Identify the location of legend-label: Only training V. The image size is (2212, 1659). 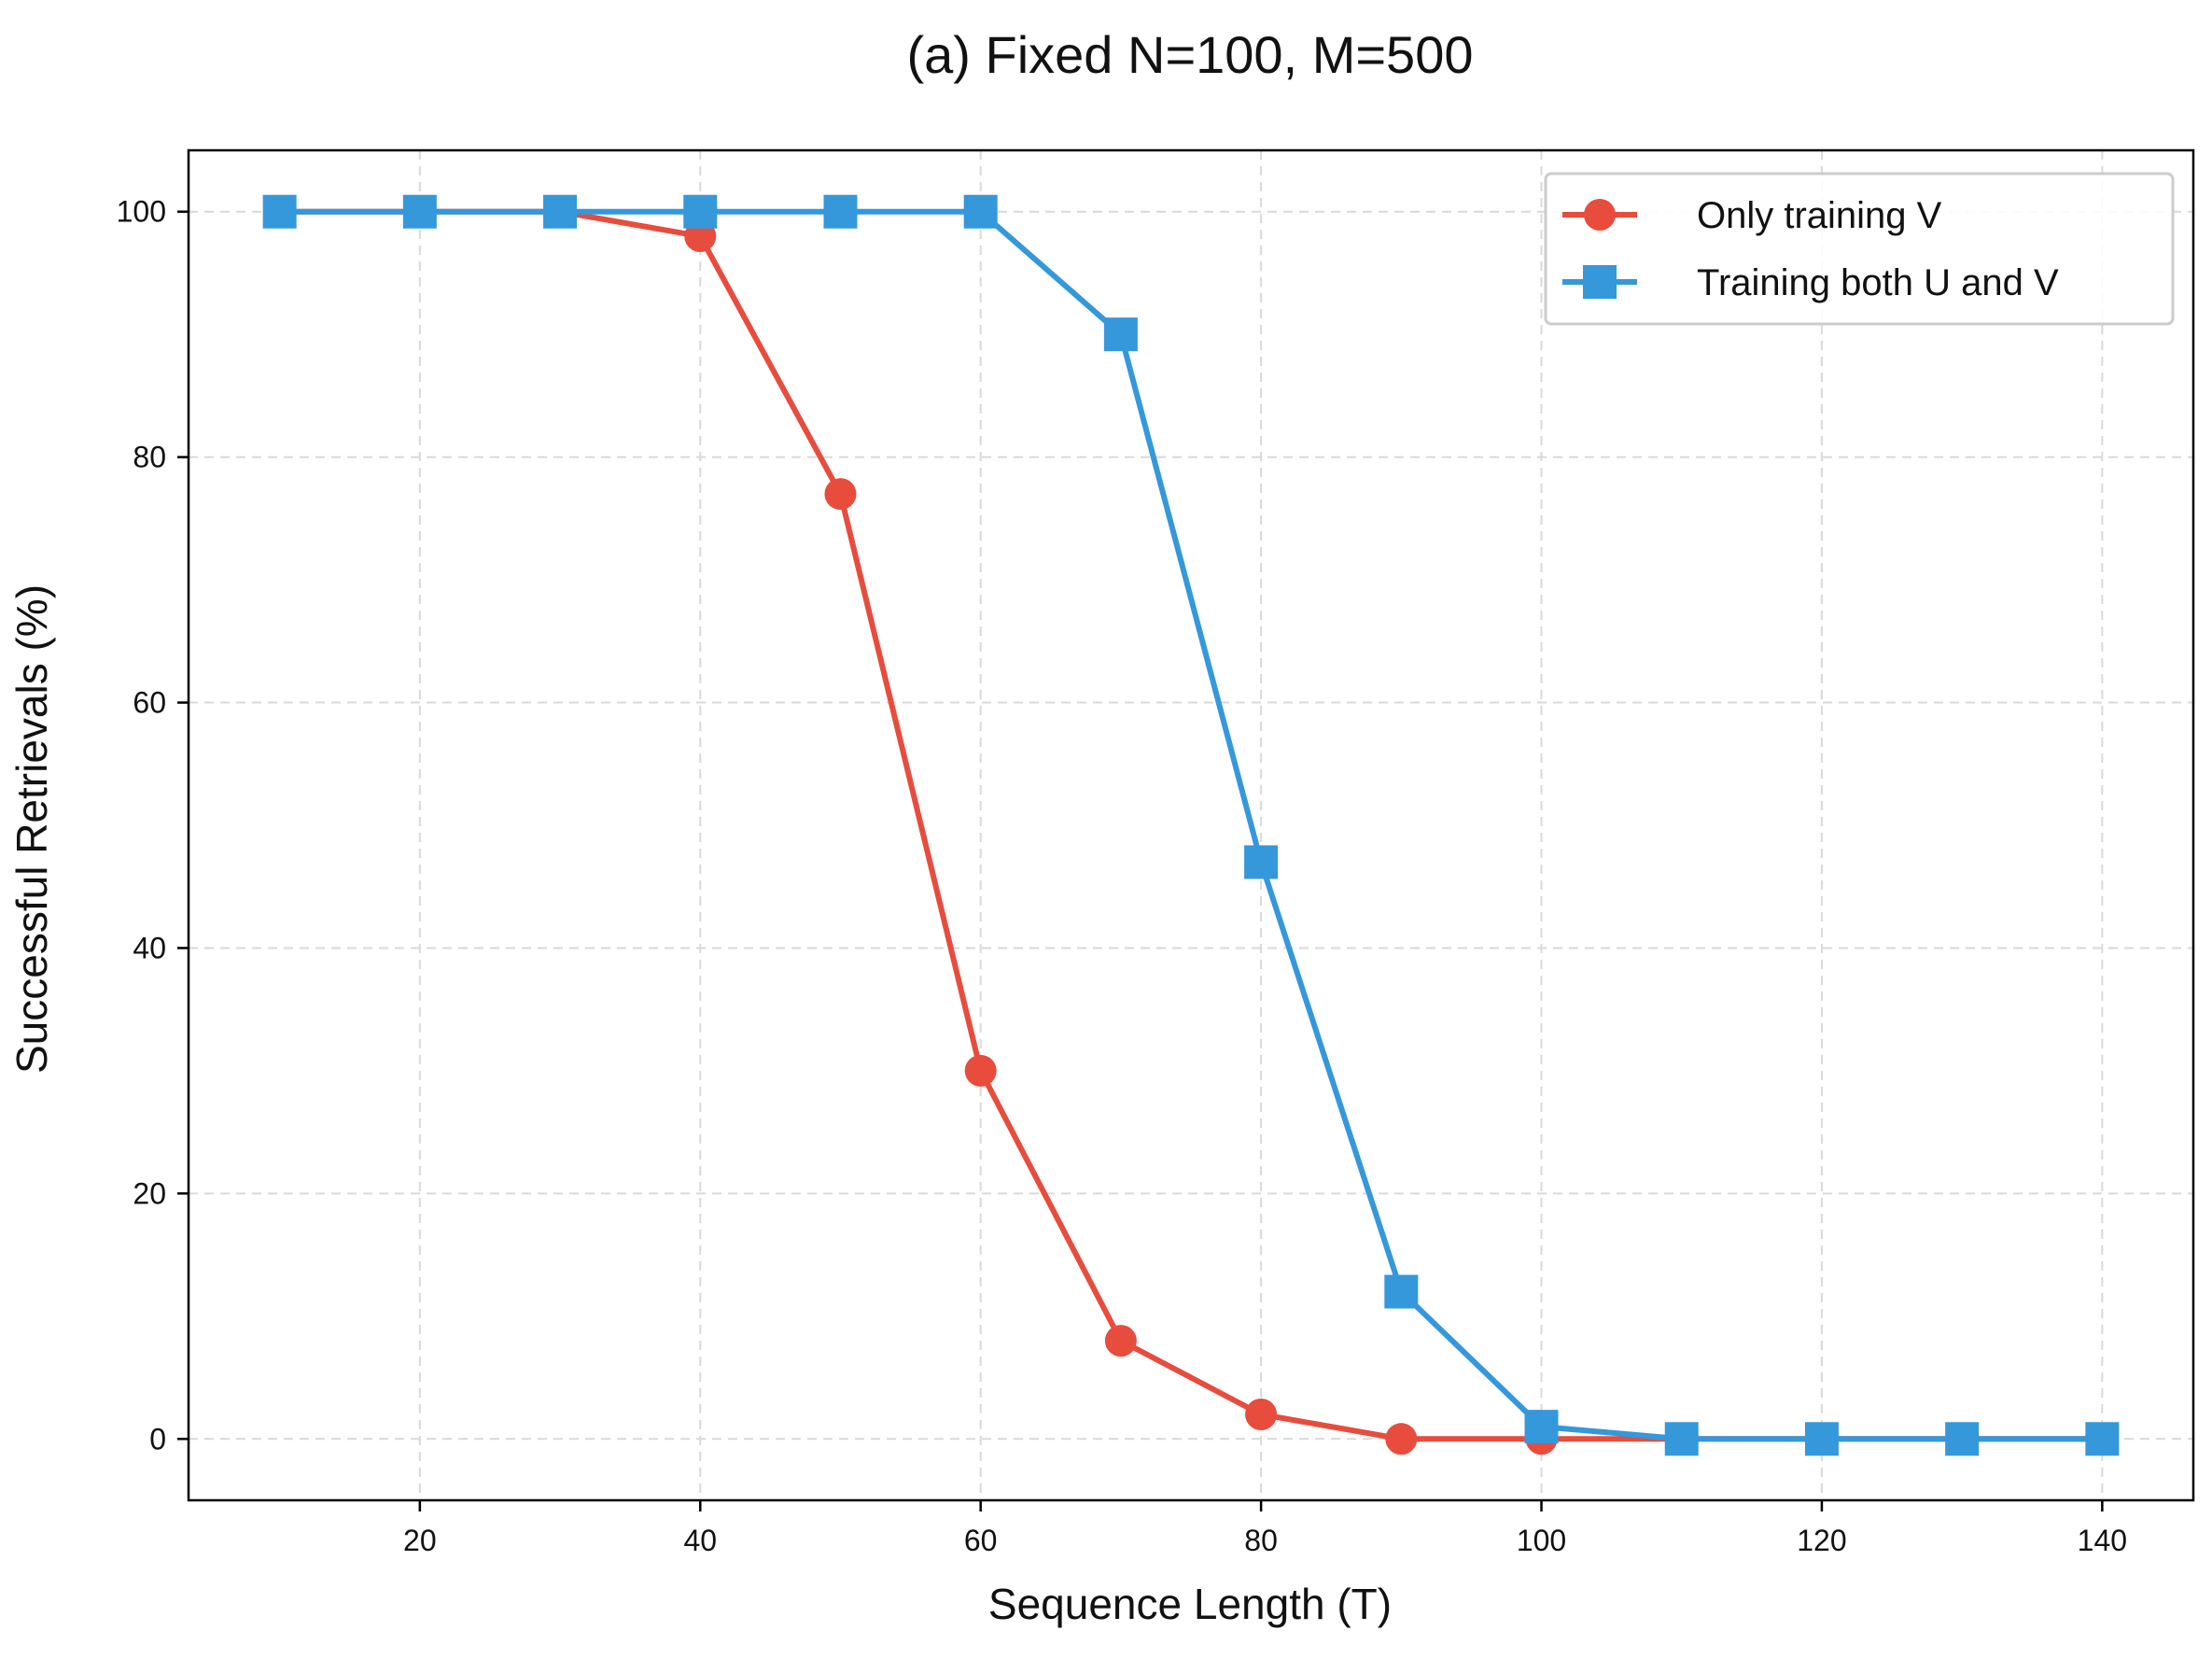
(1819, 215).